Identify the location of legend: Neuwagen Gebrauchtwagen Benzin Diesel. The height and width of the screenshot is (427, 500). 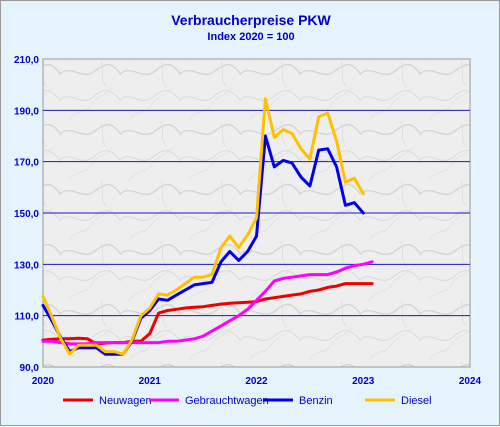
(247, 401).